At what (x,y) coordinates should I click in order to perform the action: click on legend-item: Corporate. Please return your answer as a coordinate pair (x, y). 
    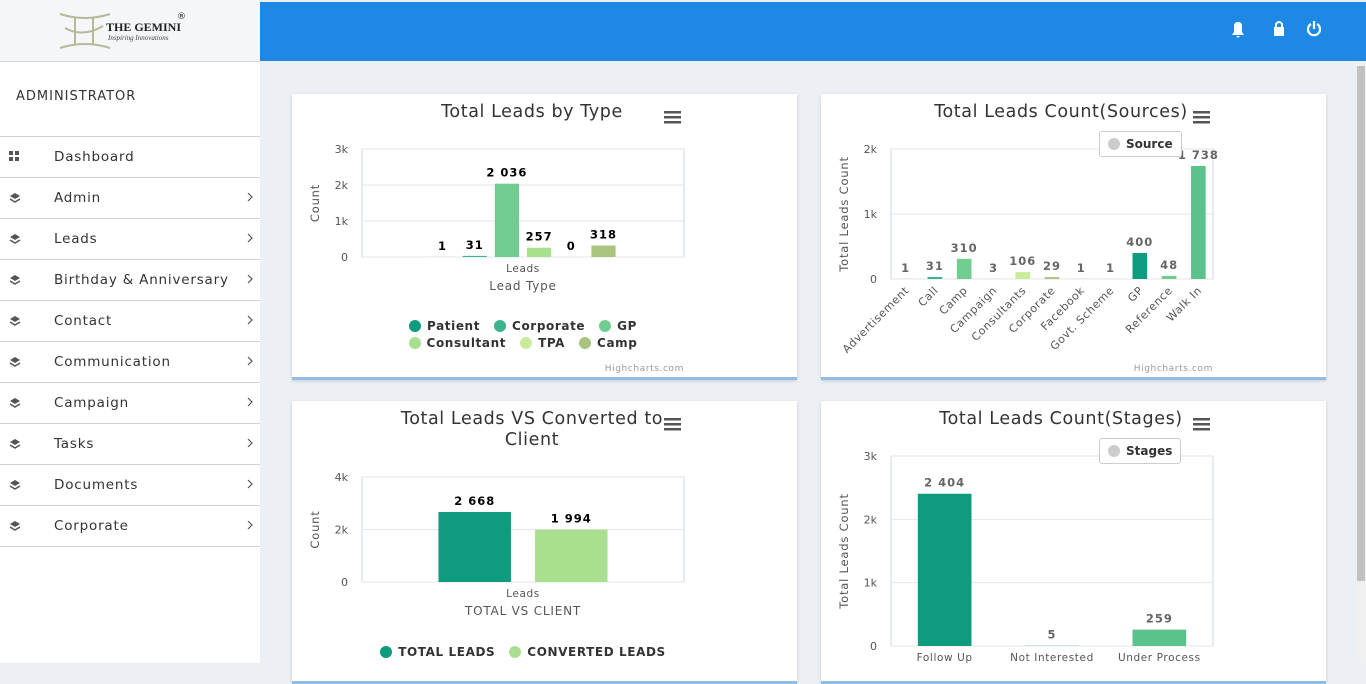
    Looking at the image, I should click on (539, 326).